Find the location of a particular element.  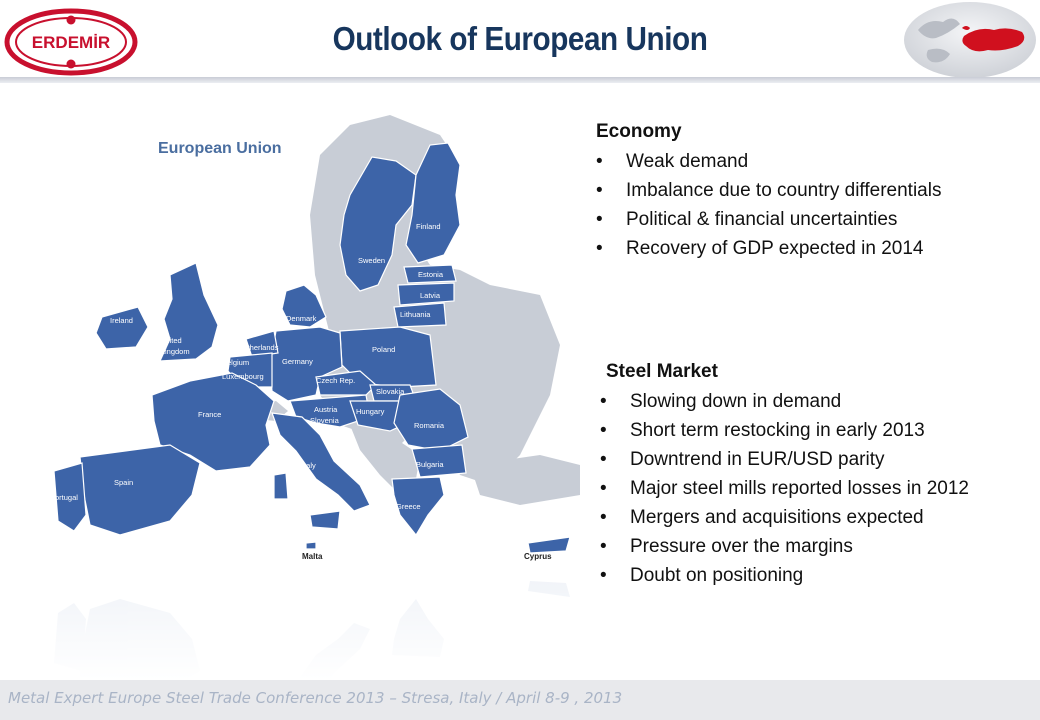

label-estonia: Estonia is located at coordinates (431, 274).